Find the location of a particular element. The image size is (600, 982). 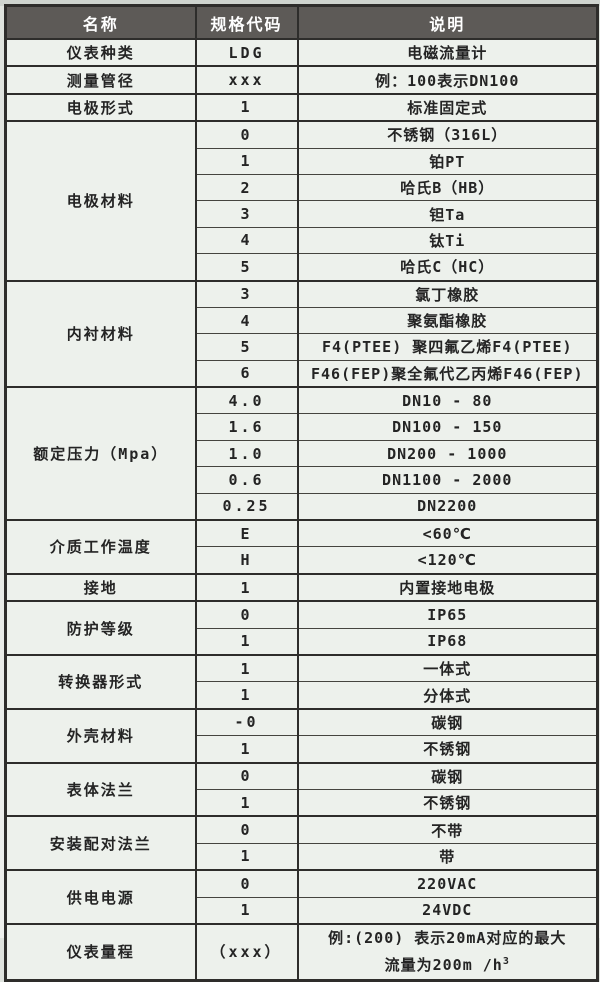

spec-desc-cell: 钛Ti is located at coordinates (448, 240).